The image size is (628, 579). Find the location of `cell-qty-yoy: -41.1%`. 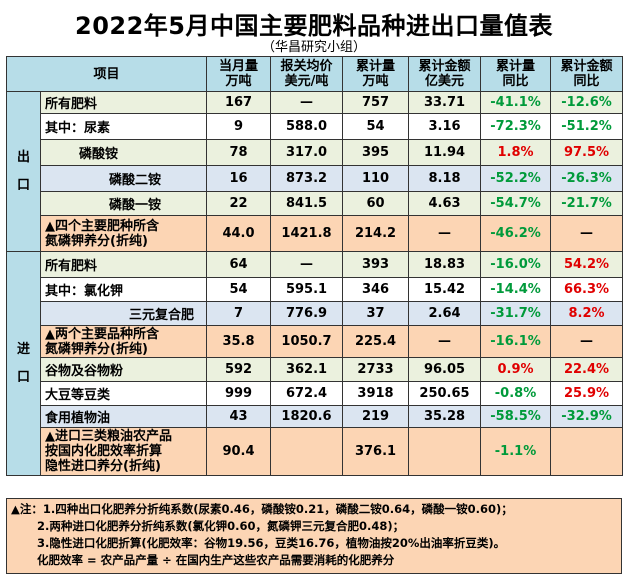

cell-qty-yoy: -41.1% is located at coordinates (516, 102).